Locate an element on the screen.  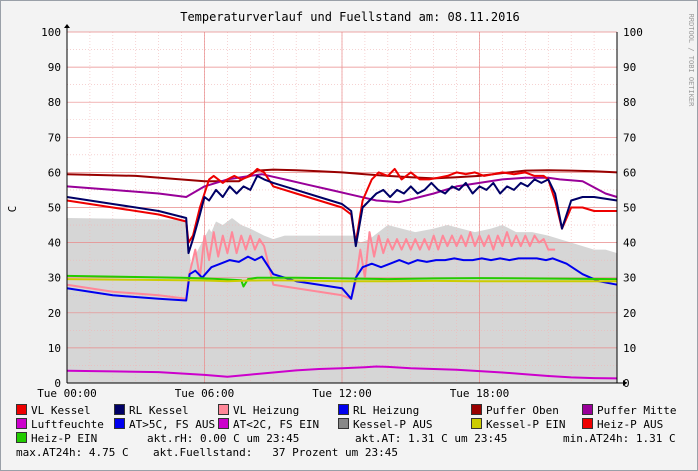
series-rl-kessel is located at coordinates (342, 214).